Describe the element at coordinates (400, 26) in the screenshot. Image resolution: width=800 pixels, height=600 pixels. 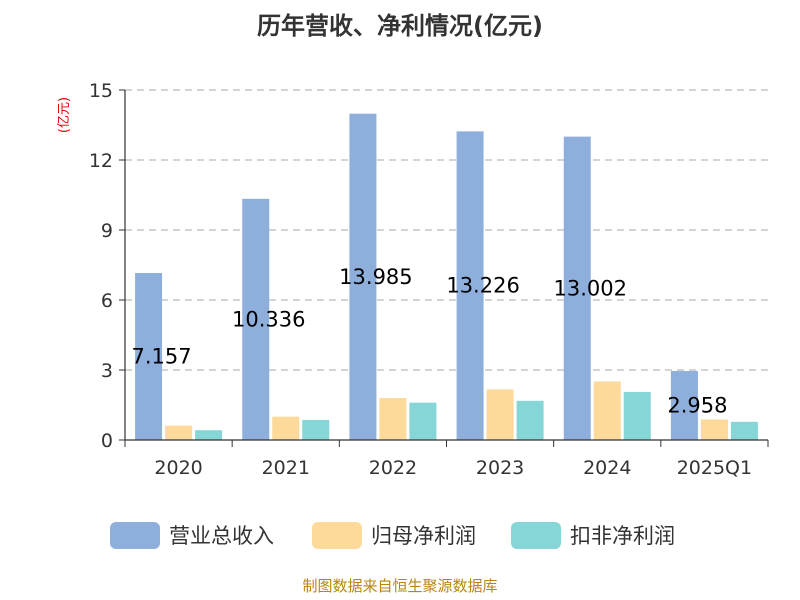
I see `chart-title: 历年营收、净利情况(亿元)` at that location.